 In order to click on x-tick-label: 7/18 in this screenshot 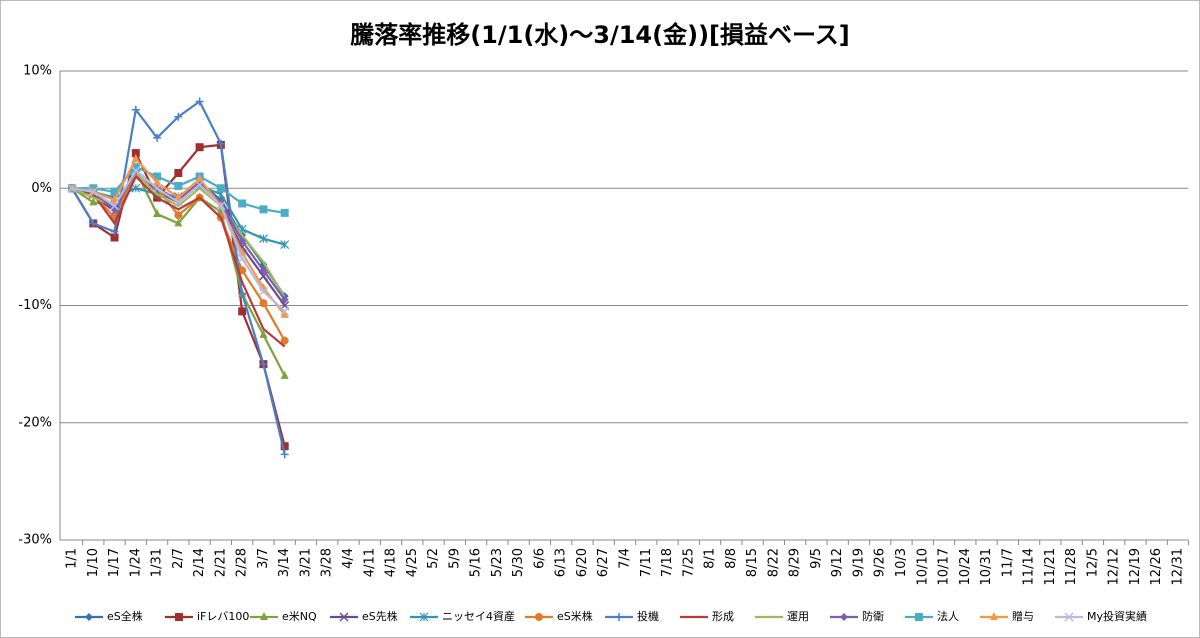, I will do `click(667, 562)`.